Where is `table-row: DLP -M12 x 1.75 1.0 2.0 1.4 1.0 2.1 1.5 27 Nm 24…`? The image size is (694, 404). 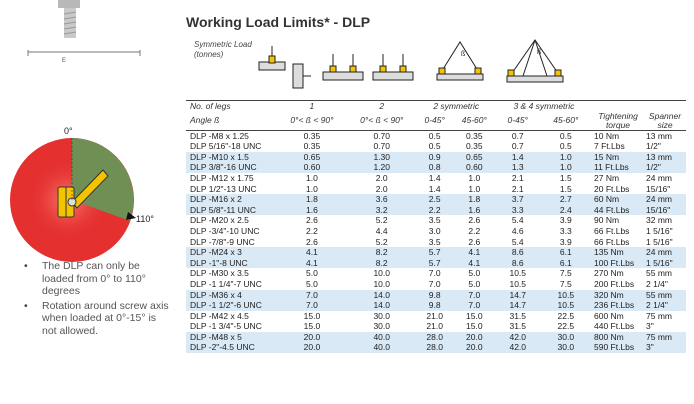
table-row: DLP -M12 x 1.75 1.0 2.0 1.4 1.0 2.1 1.5 27 Nm 24… is located at coordinates (436, 178).